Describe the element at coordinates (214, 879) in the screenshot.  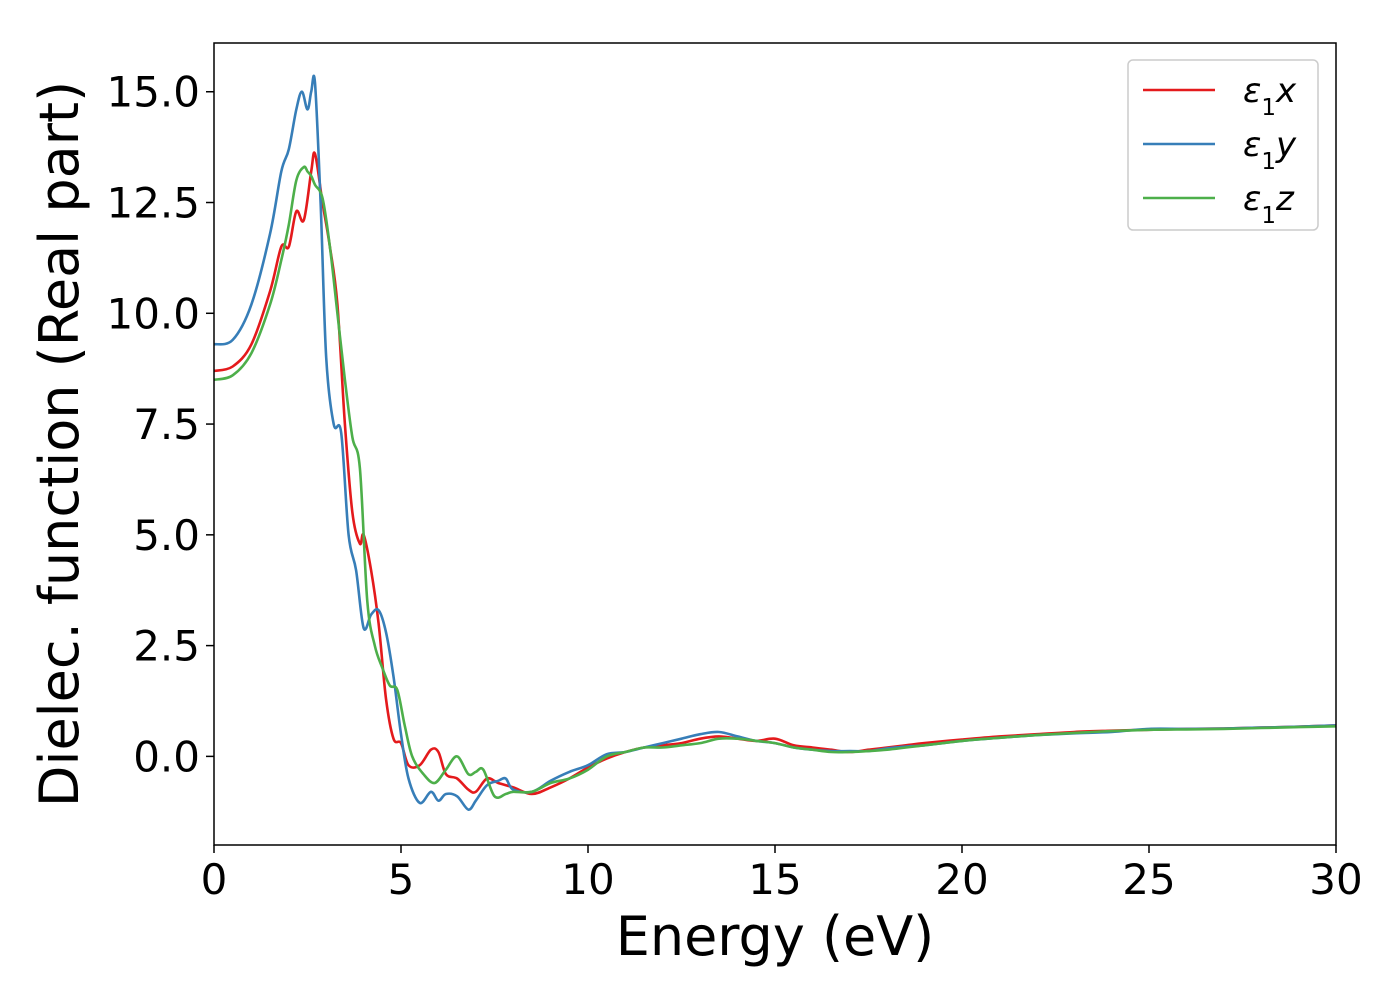
I see `x-tick-label: 0` at that location.